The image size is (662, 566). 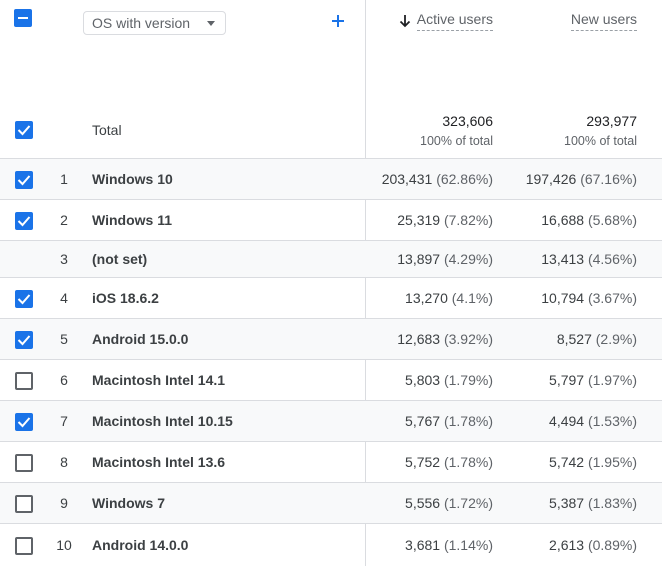 I want to click on row-new-users: 5,797 (1.97%), so click(x=593, y=380).